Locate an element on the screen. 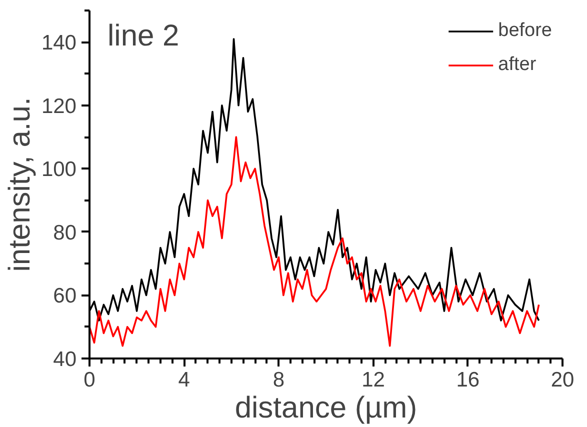 This screenshot has height=427, width=587. y-tick-label: 140 is located at coordinates (59, 43).